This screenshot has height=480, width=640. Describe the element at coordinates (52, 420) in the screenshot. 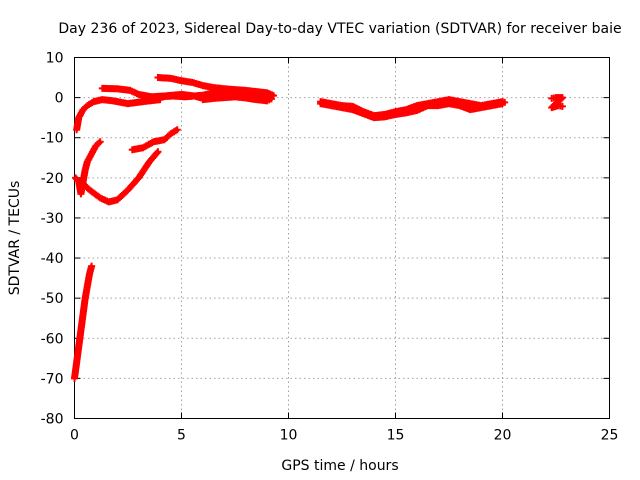

I see `y-tick-label: -80` at that location.